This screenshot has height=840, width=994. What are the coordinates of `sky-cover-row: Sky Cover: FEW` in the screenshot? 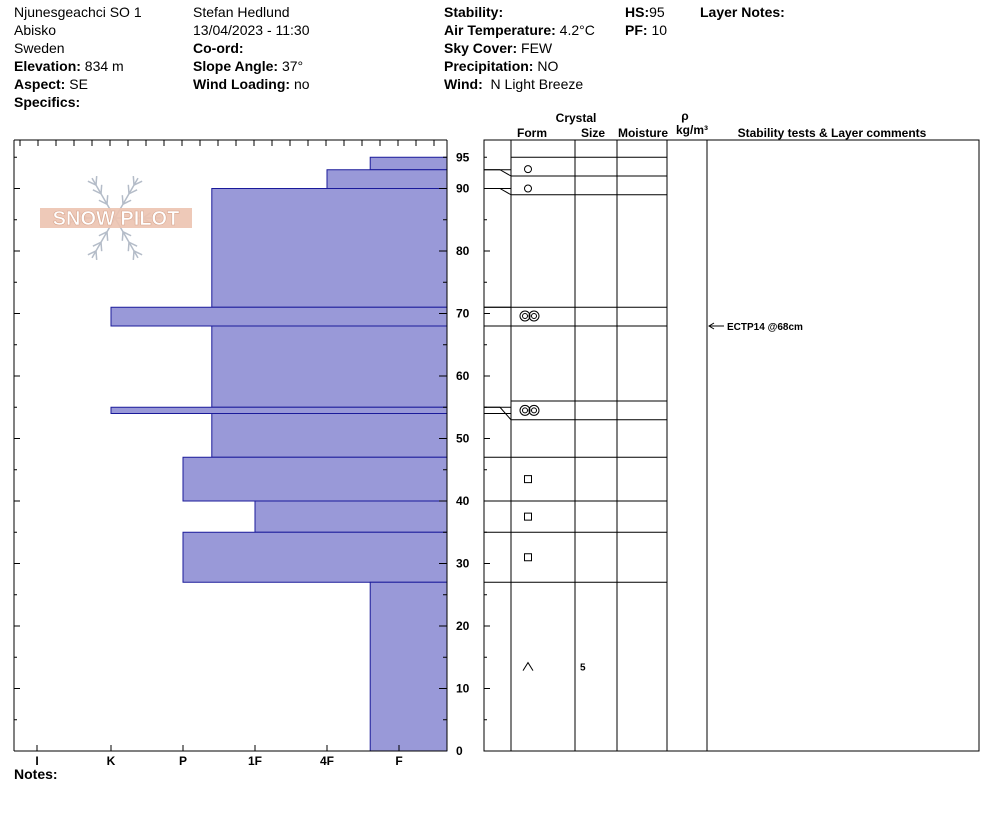 It's located at (498, 48).